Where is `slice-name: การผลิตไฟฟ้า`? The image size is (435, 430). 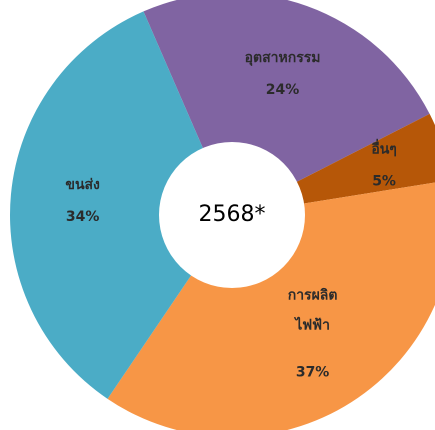
slice-name: การผลิตไฟฟ้า is located at coordinates (313, 311).